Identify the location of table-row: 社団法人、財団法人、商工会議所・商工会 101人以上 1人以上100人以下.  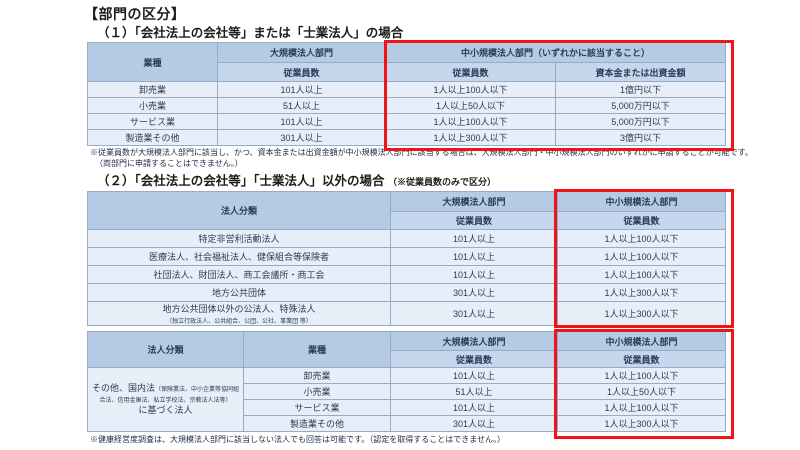
(406, 274).